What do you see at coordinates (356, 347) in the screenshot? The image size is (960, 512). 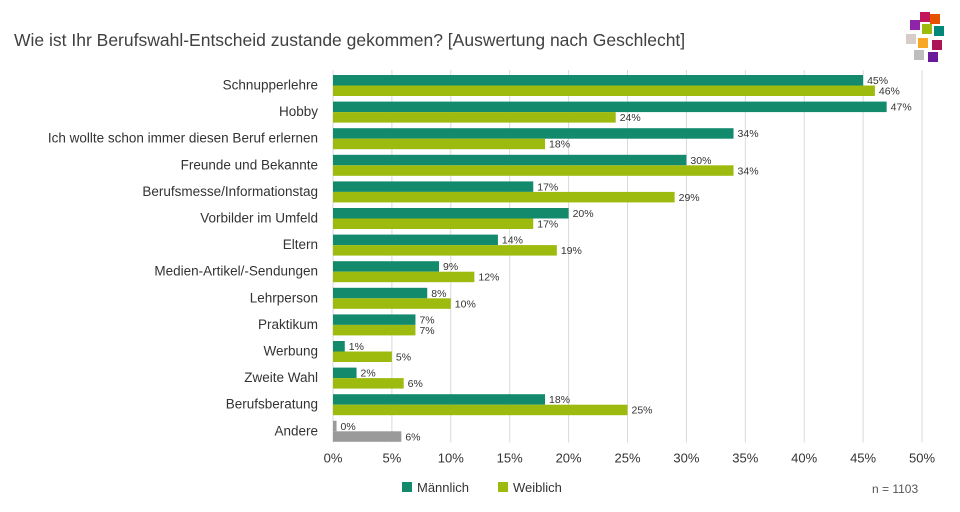 I see `value-label-maennlich: 1%` at bounding box center [356, 347].